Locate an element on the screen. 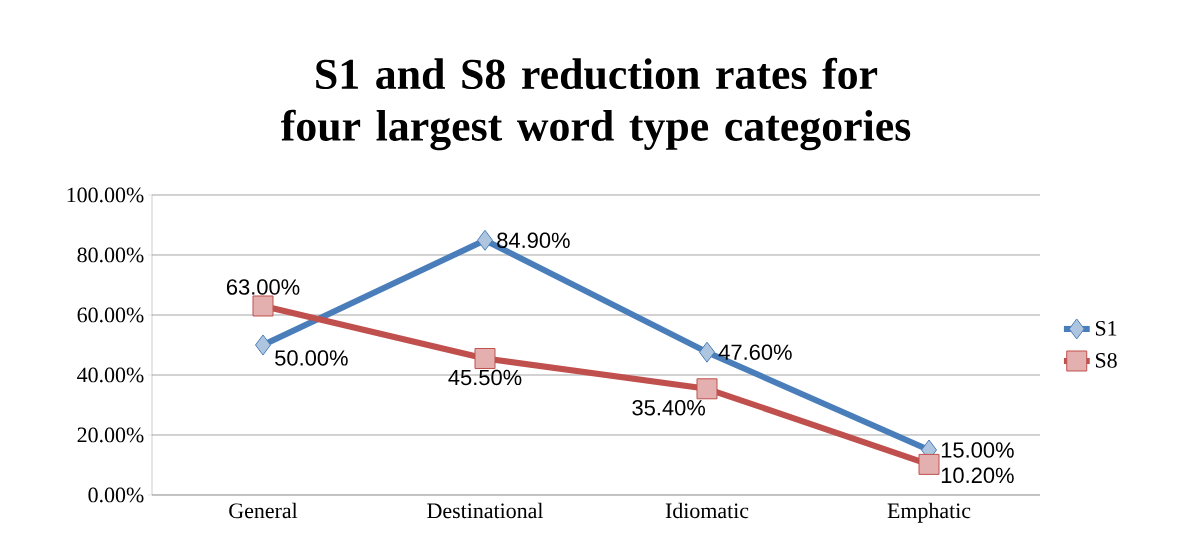  chart-title: S1 and S8 reduction rates for four largest word type categories is located at coordinates (596, 104).